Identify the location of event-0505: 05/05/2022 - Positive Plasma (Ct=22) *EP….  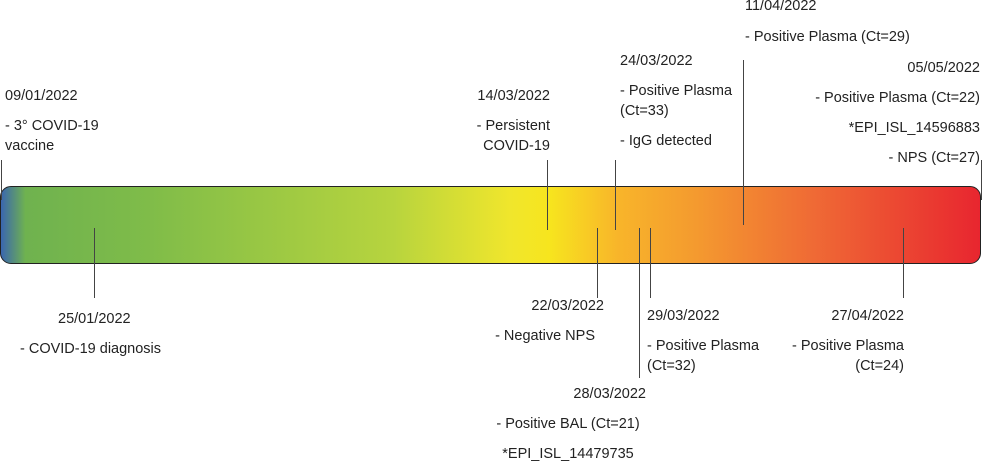
(897, 113).